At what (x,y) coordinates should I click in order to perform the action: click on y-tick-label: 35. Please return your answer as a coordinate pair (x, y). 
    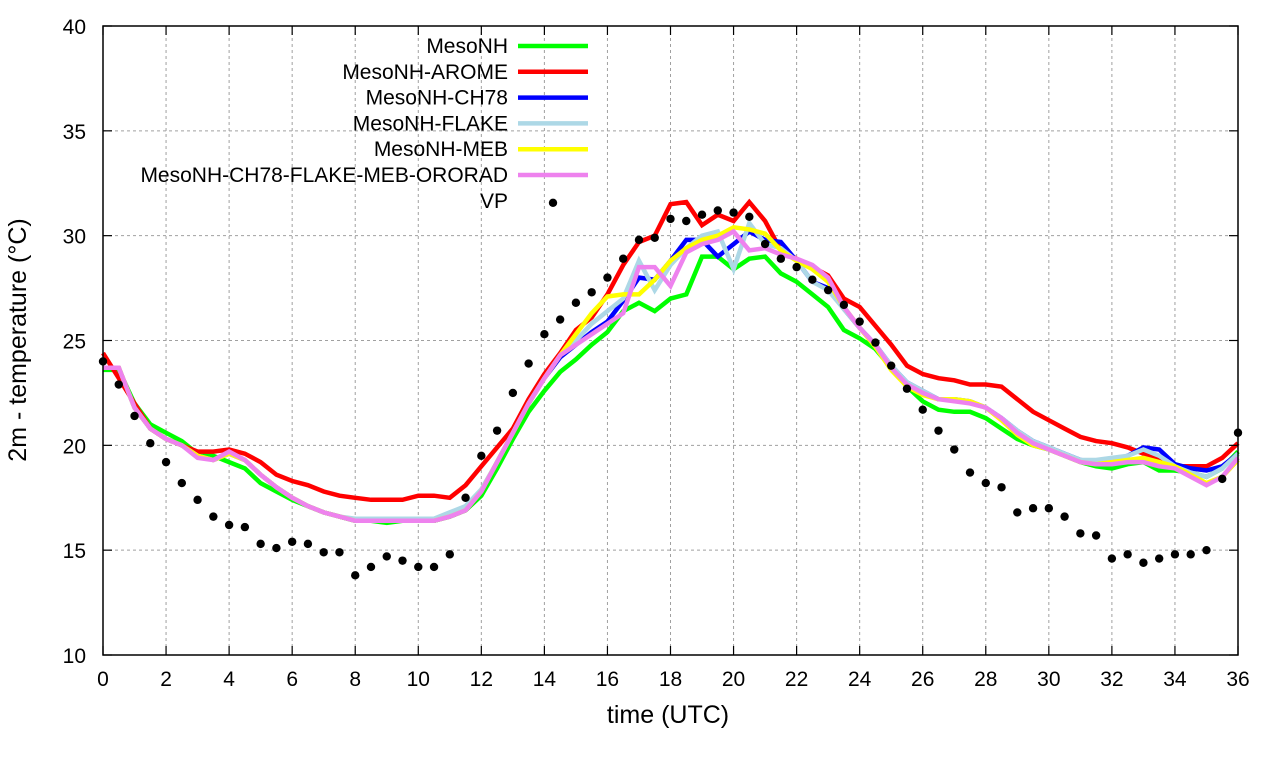
    Looking at the image, I should click on (74, 132).